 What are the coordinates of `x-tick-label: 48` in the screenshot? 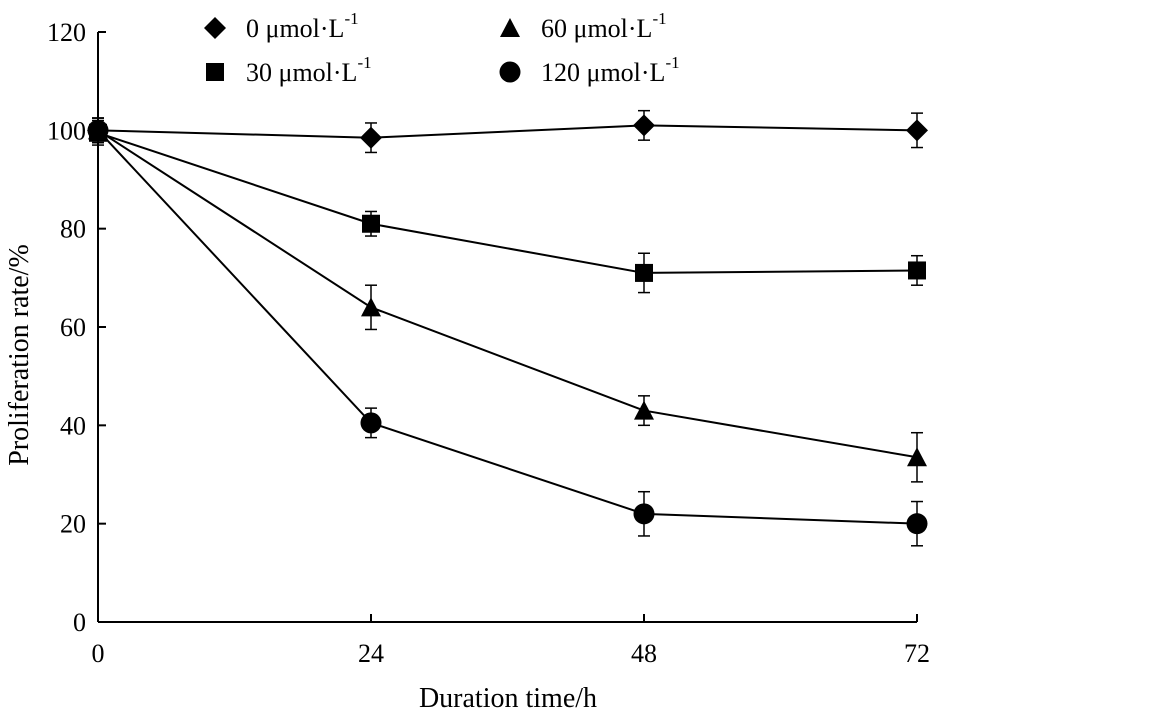 It's located at (644, 653).